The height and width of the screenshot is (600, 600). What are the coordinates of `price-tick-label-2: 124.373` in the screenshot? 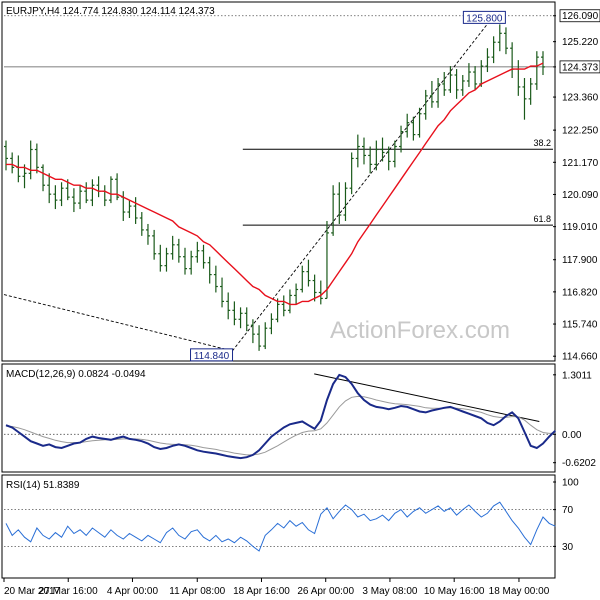 It's located at (580, 67).